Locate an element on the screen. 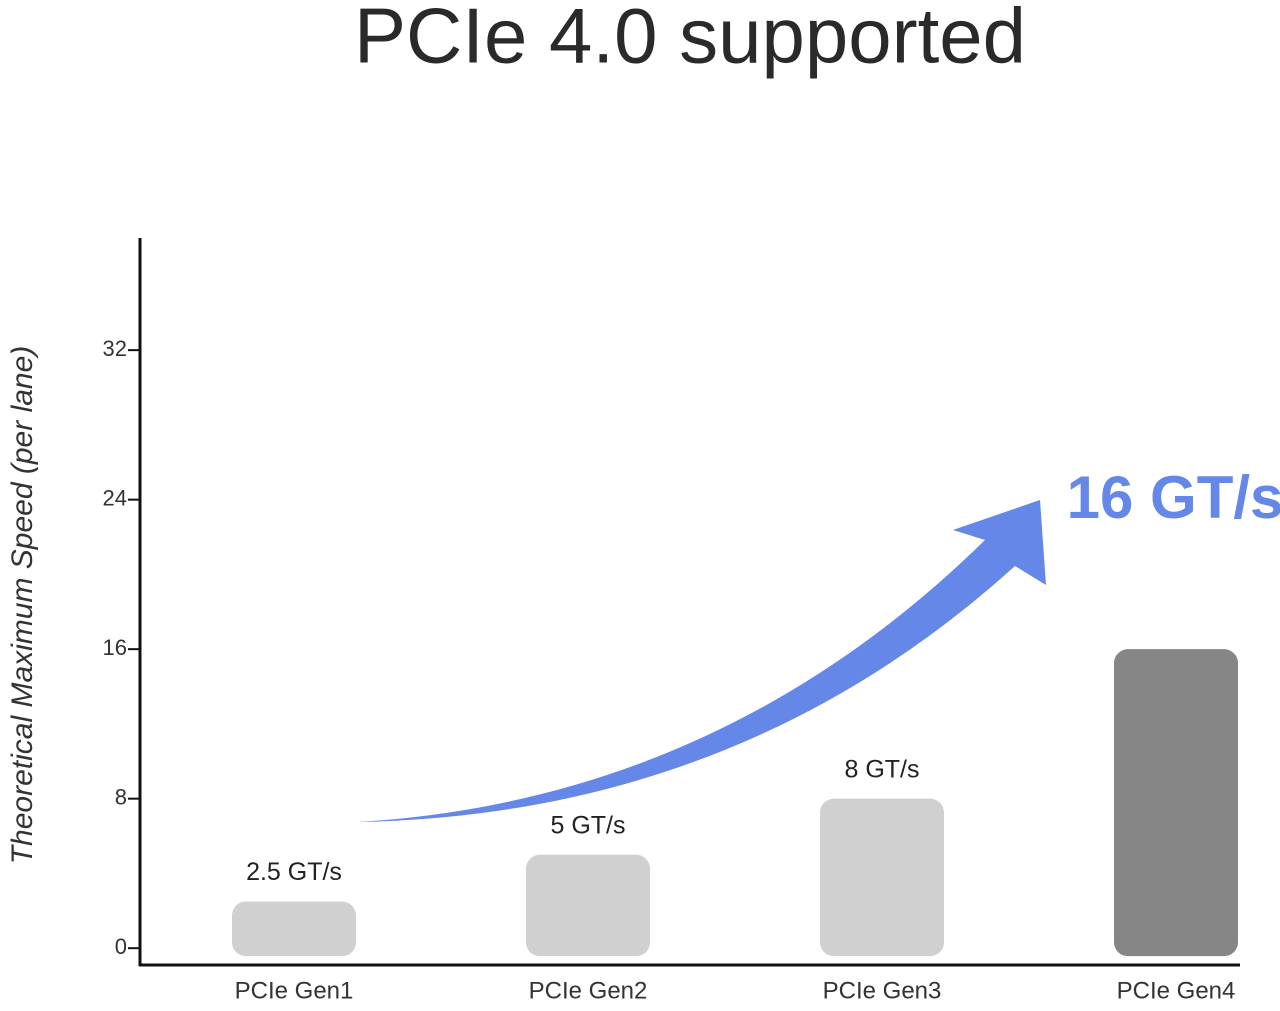 This screenshot has width=1280, height=1011. y-tick-label: 0 is located at coordinates (121, 946).